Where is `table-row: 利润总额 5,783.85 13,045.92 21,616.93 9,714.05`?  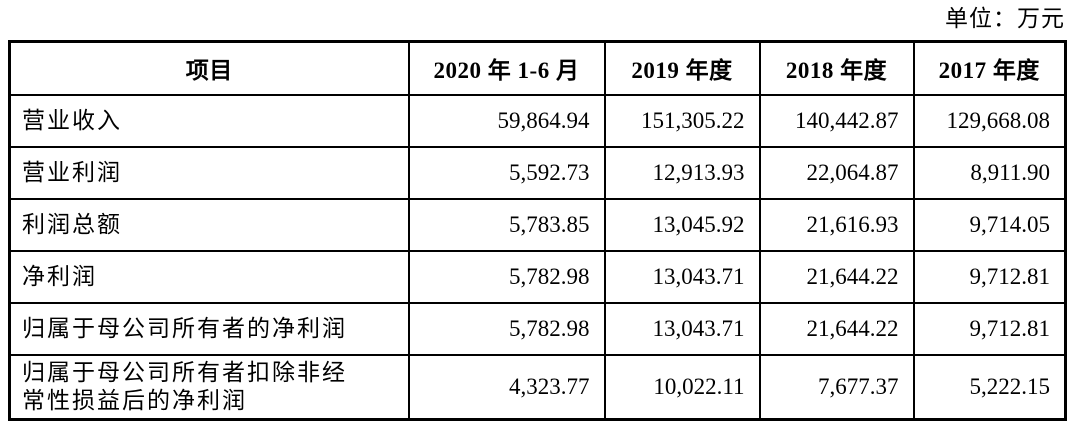
table-row: 利润总额 5,783.85 13,045.92 21,616.93 9,714.05 is located at coordinates (537, 224).